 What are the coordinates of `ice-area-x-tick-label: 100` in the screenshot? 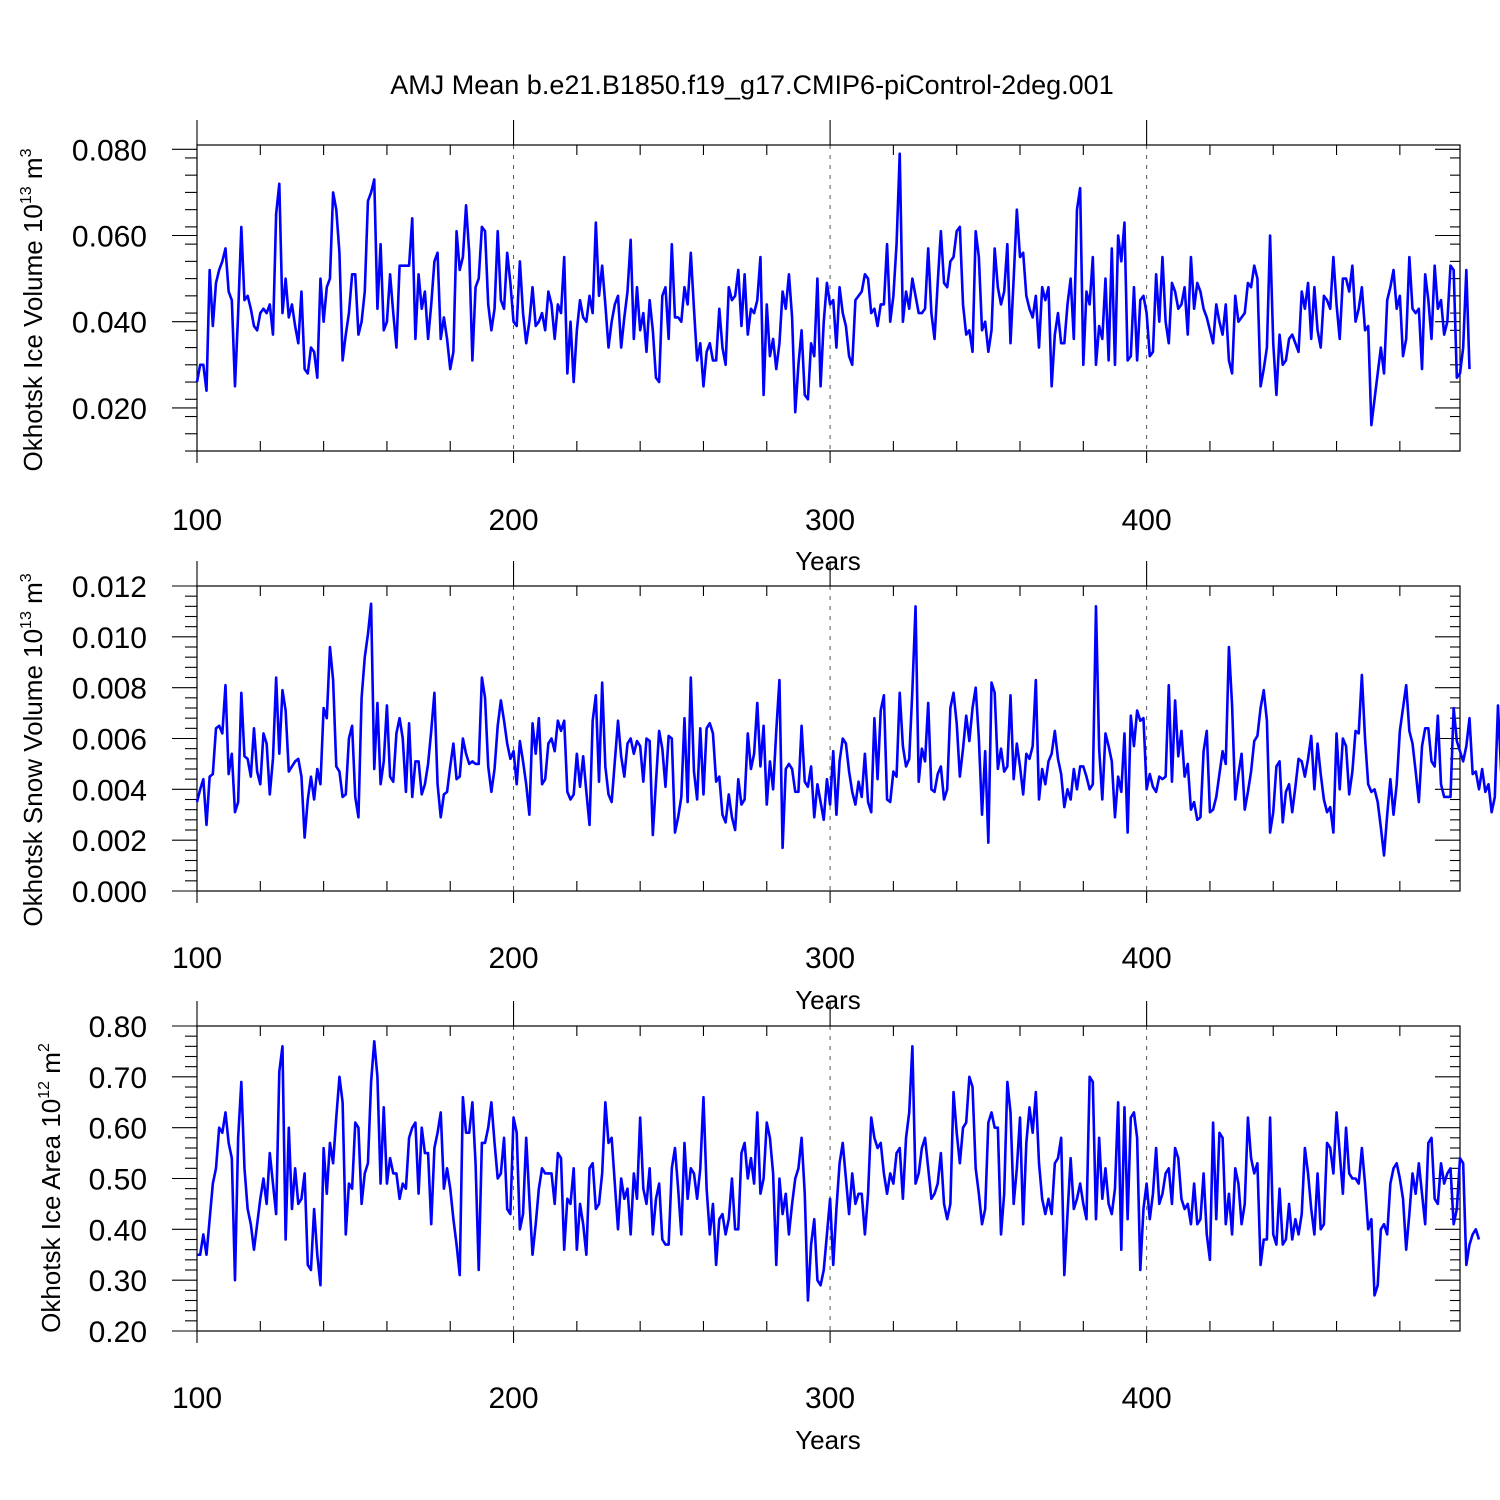 It's located at (197, 1398).